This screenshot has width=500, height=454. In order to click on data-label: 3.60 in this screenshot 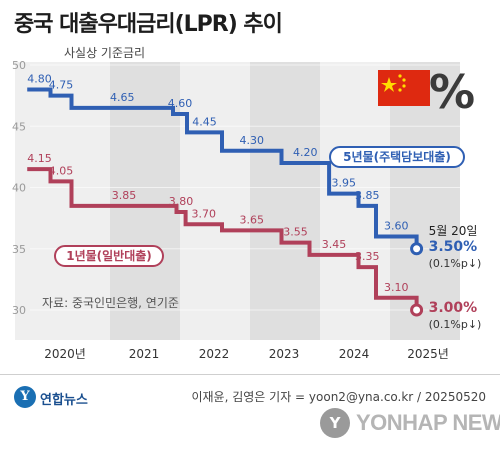, I will do `click(396, 226)`.